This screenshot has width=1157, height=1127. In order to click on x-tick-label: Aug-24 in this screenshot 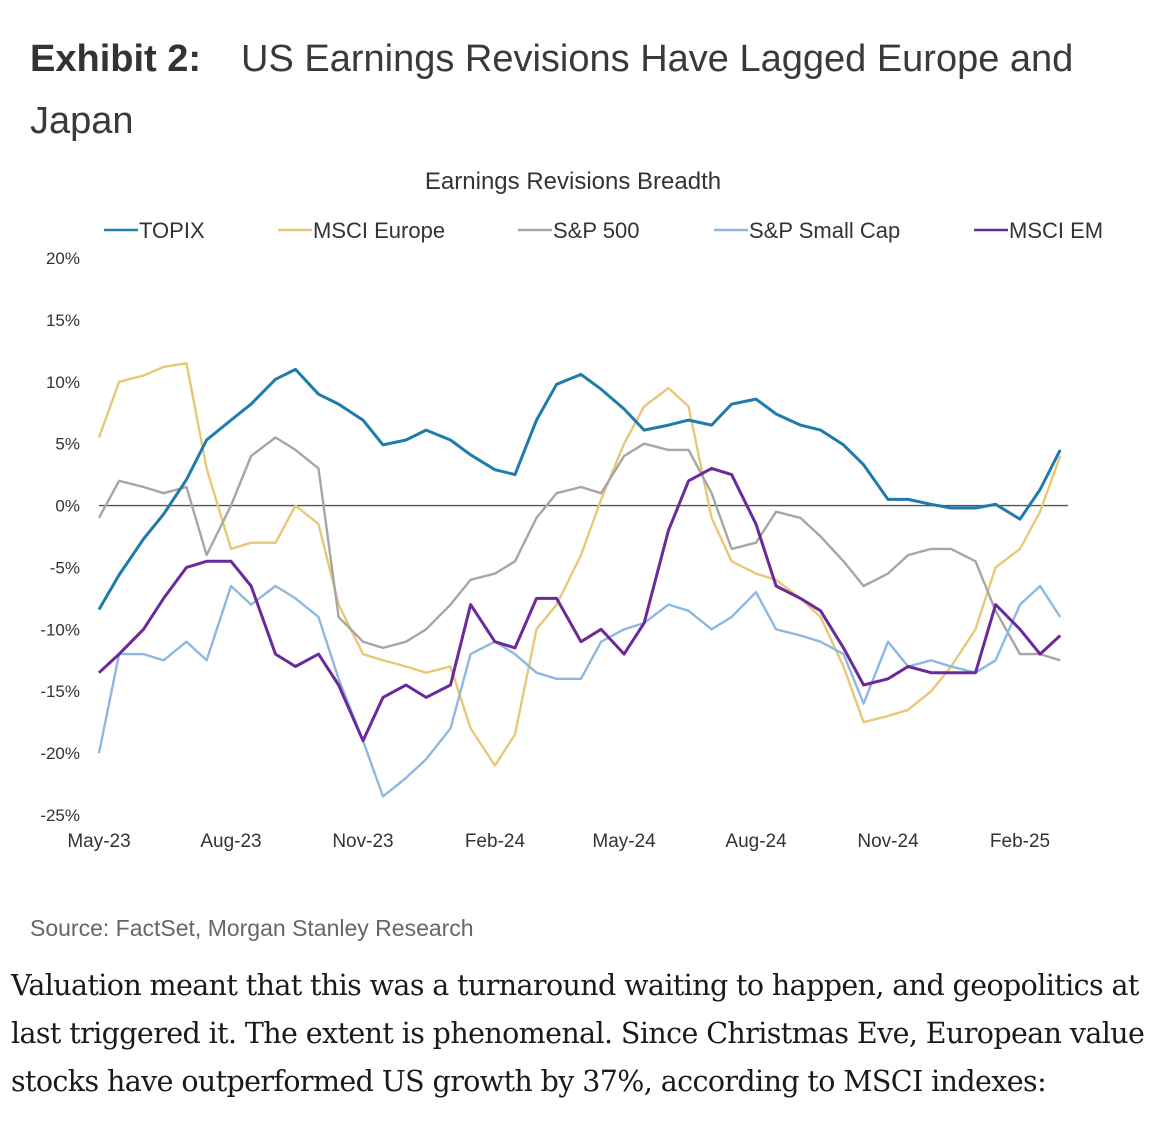, I will do `click(756, 841)`.